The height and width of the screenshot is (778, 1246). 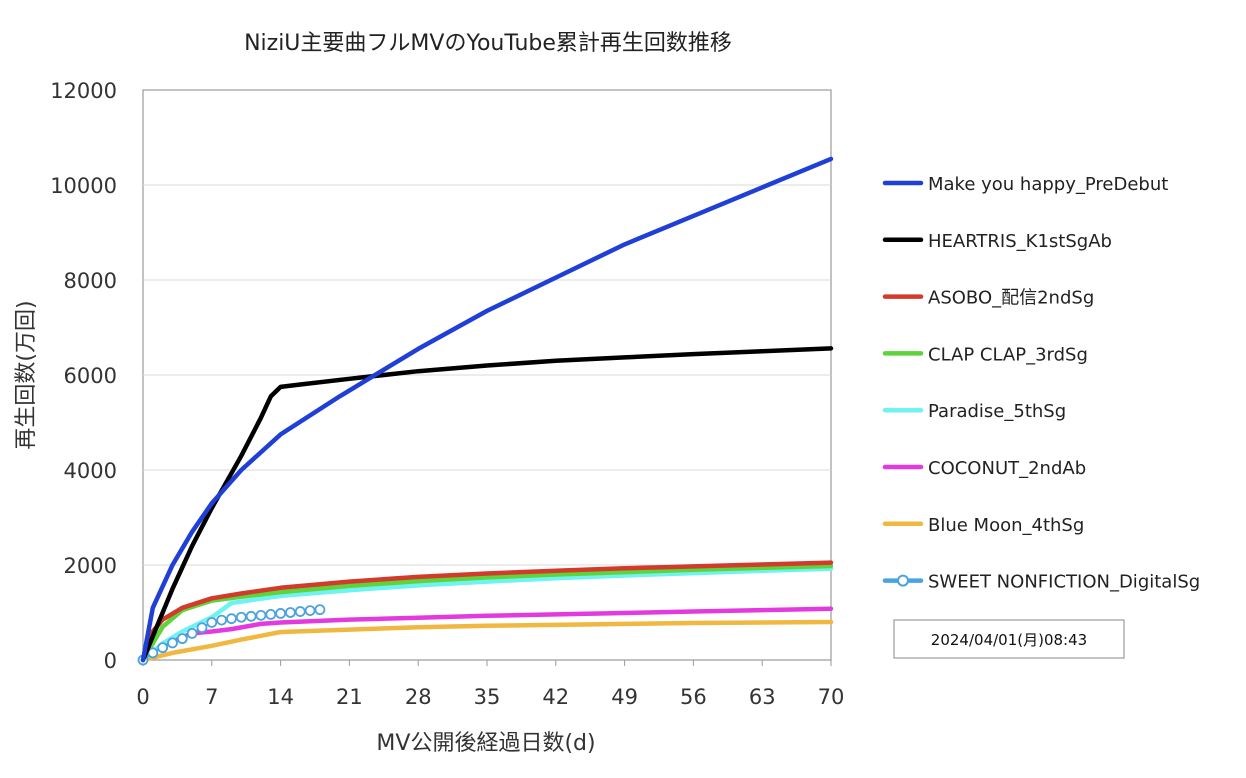 I want to click on y-tick-label: 10000, so click(x=83, y=186).